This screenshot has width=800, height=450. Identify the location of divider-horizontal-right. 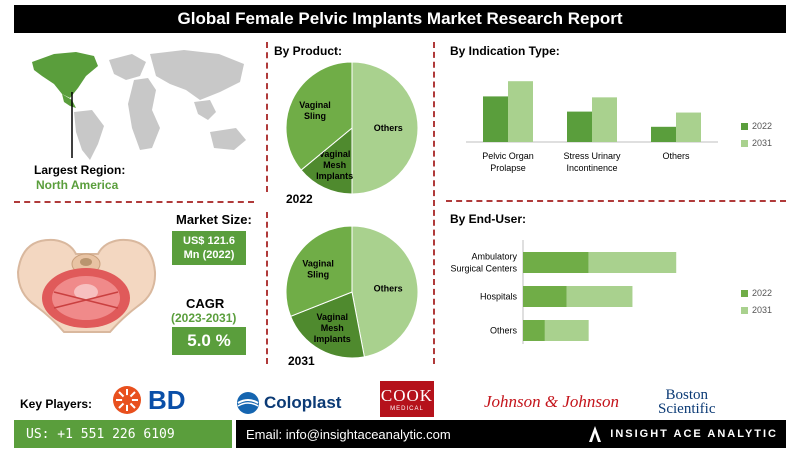
(616, 201).